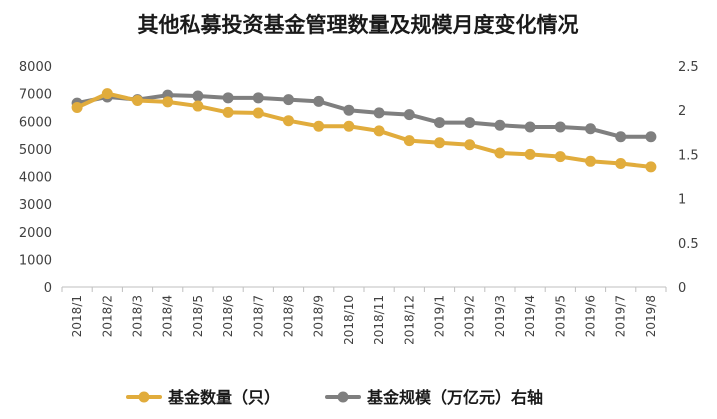 The image size is (717, 419). What do you see at coordinates (35, 205) in the screenshot?
I see `y-left-tick-label: 3000` at bounding box center [35, 205].